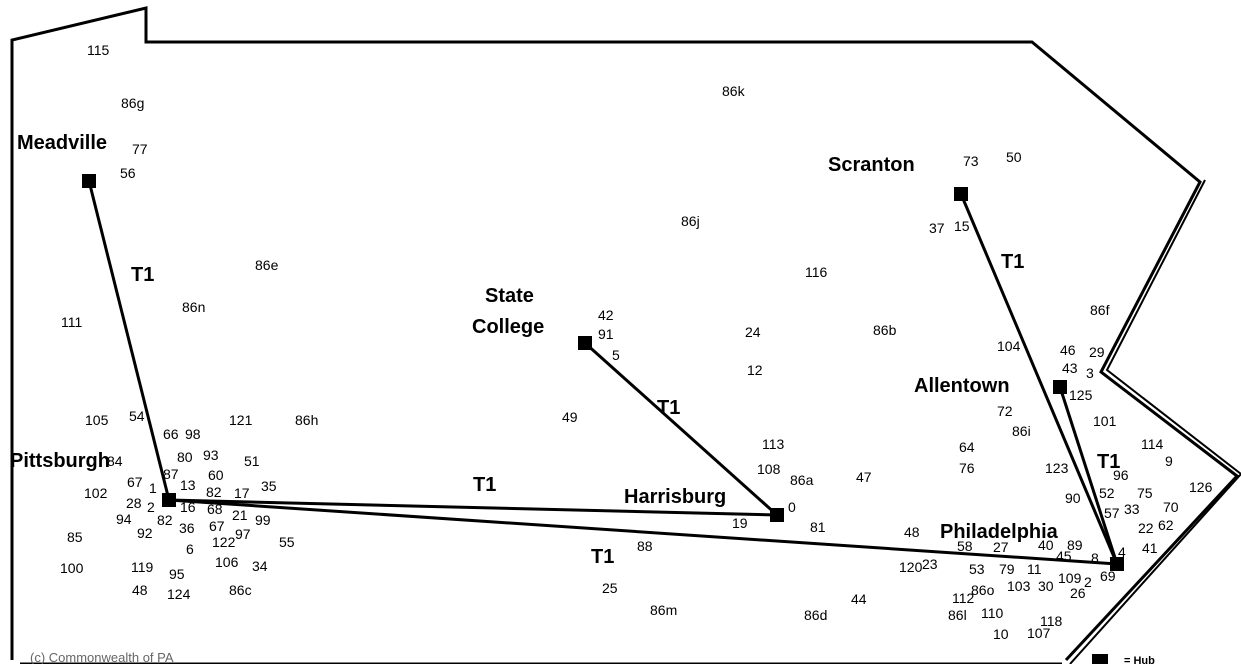 This screenshot has height=664, width=1241. Describe the element at coordinates (137, 416) in the screenshot. I see `site-label: 54` at that location.